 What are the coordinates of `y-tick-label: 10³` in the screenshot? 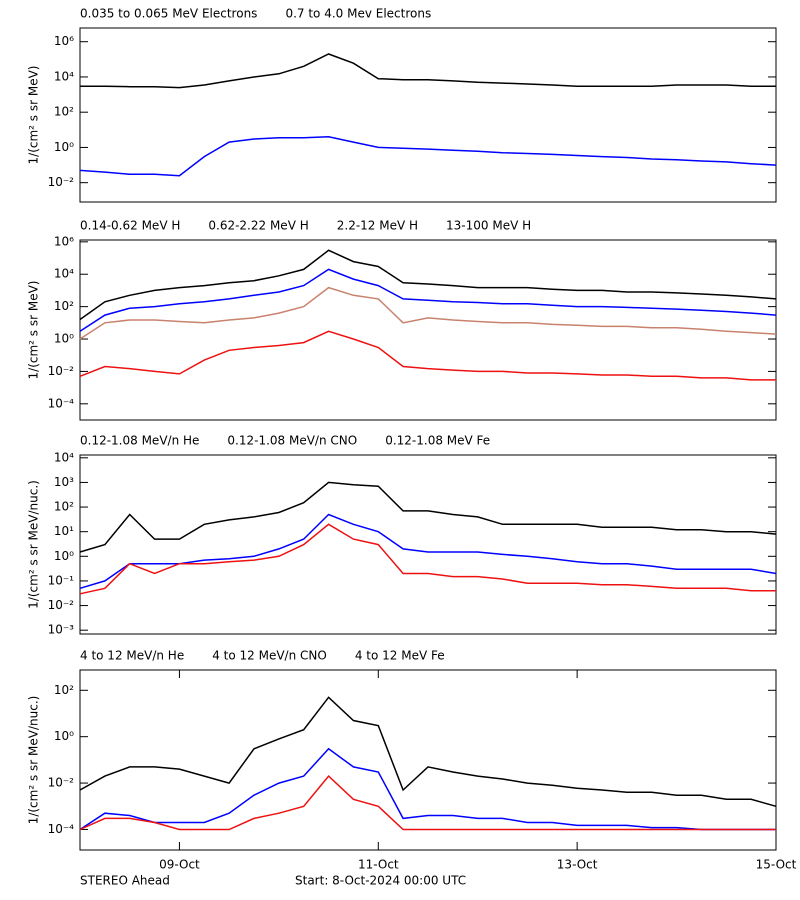 It's located at (64, 482).